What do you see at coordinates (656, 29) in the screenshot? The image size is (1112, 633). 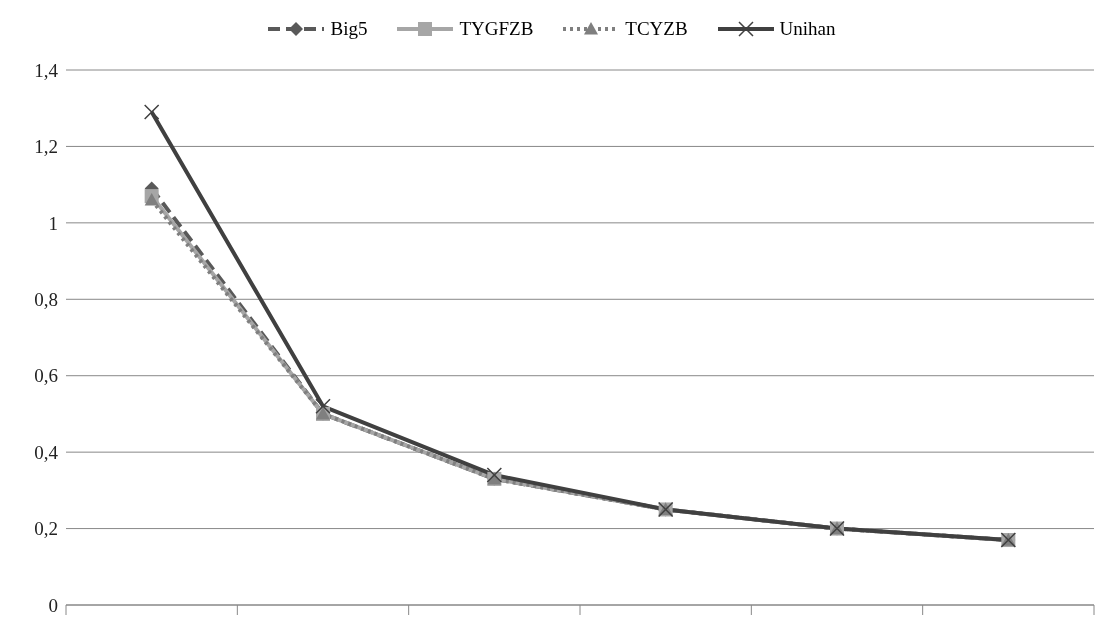 I see `legend-label: TCYZB` at bounding box center [656, 29].